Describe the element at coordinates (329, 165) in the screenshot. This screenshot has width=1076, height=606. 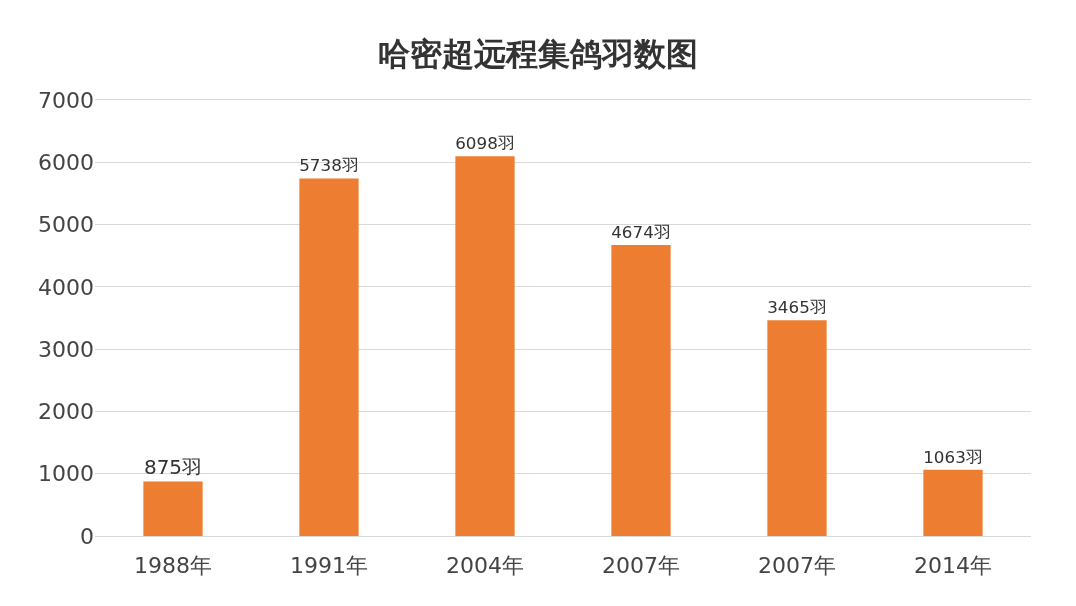
I see `data-label: 5738羽` at that location.